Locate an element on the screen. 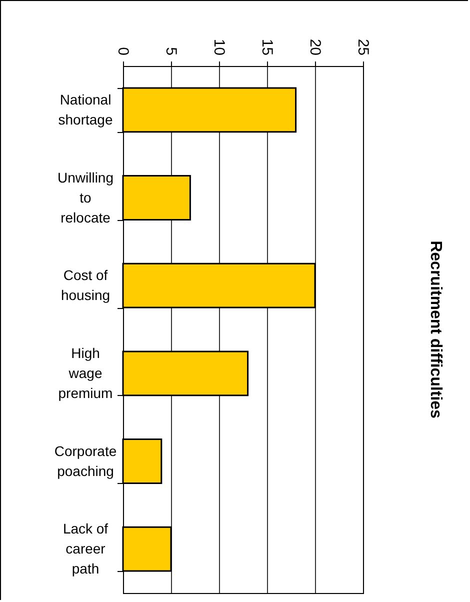 Image resolution: width=470 pixels, height=602 pixels. y-tick-label: National shortage is located at coordinates (85, 109).